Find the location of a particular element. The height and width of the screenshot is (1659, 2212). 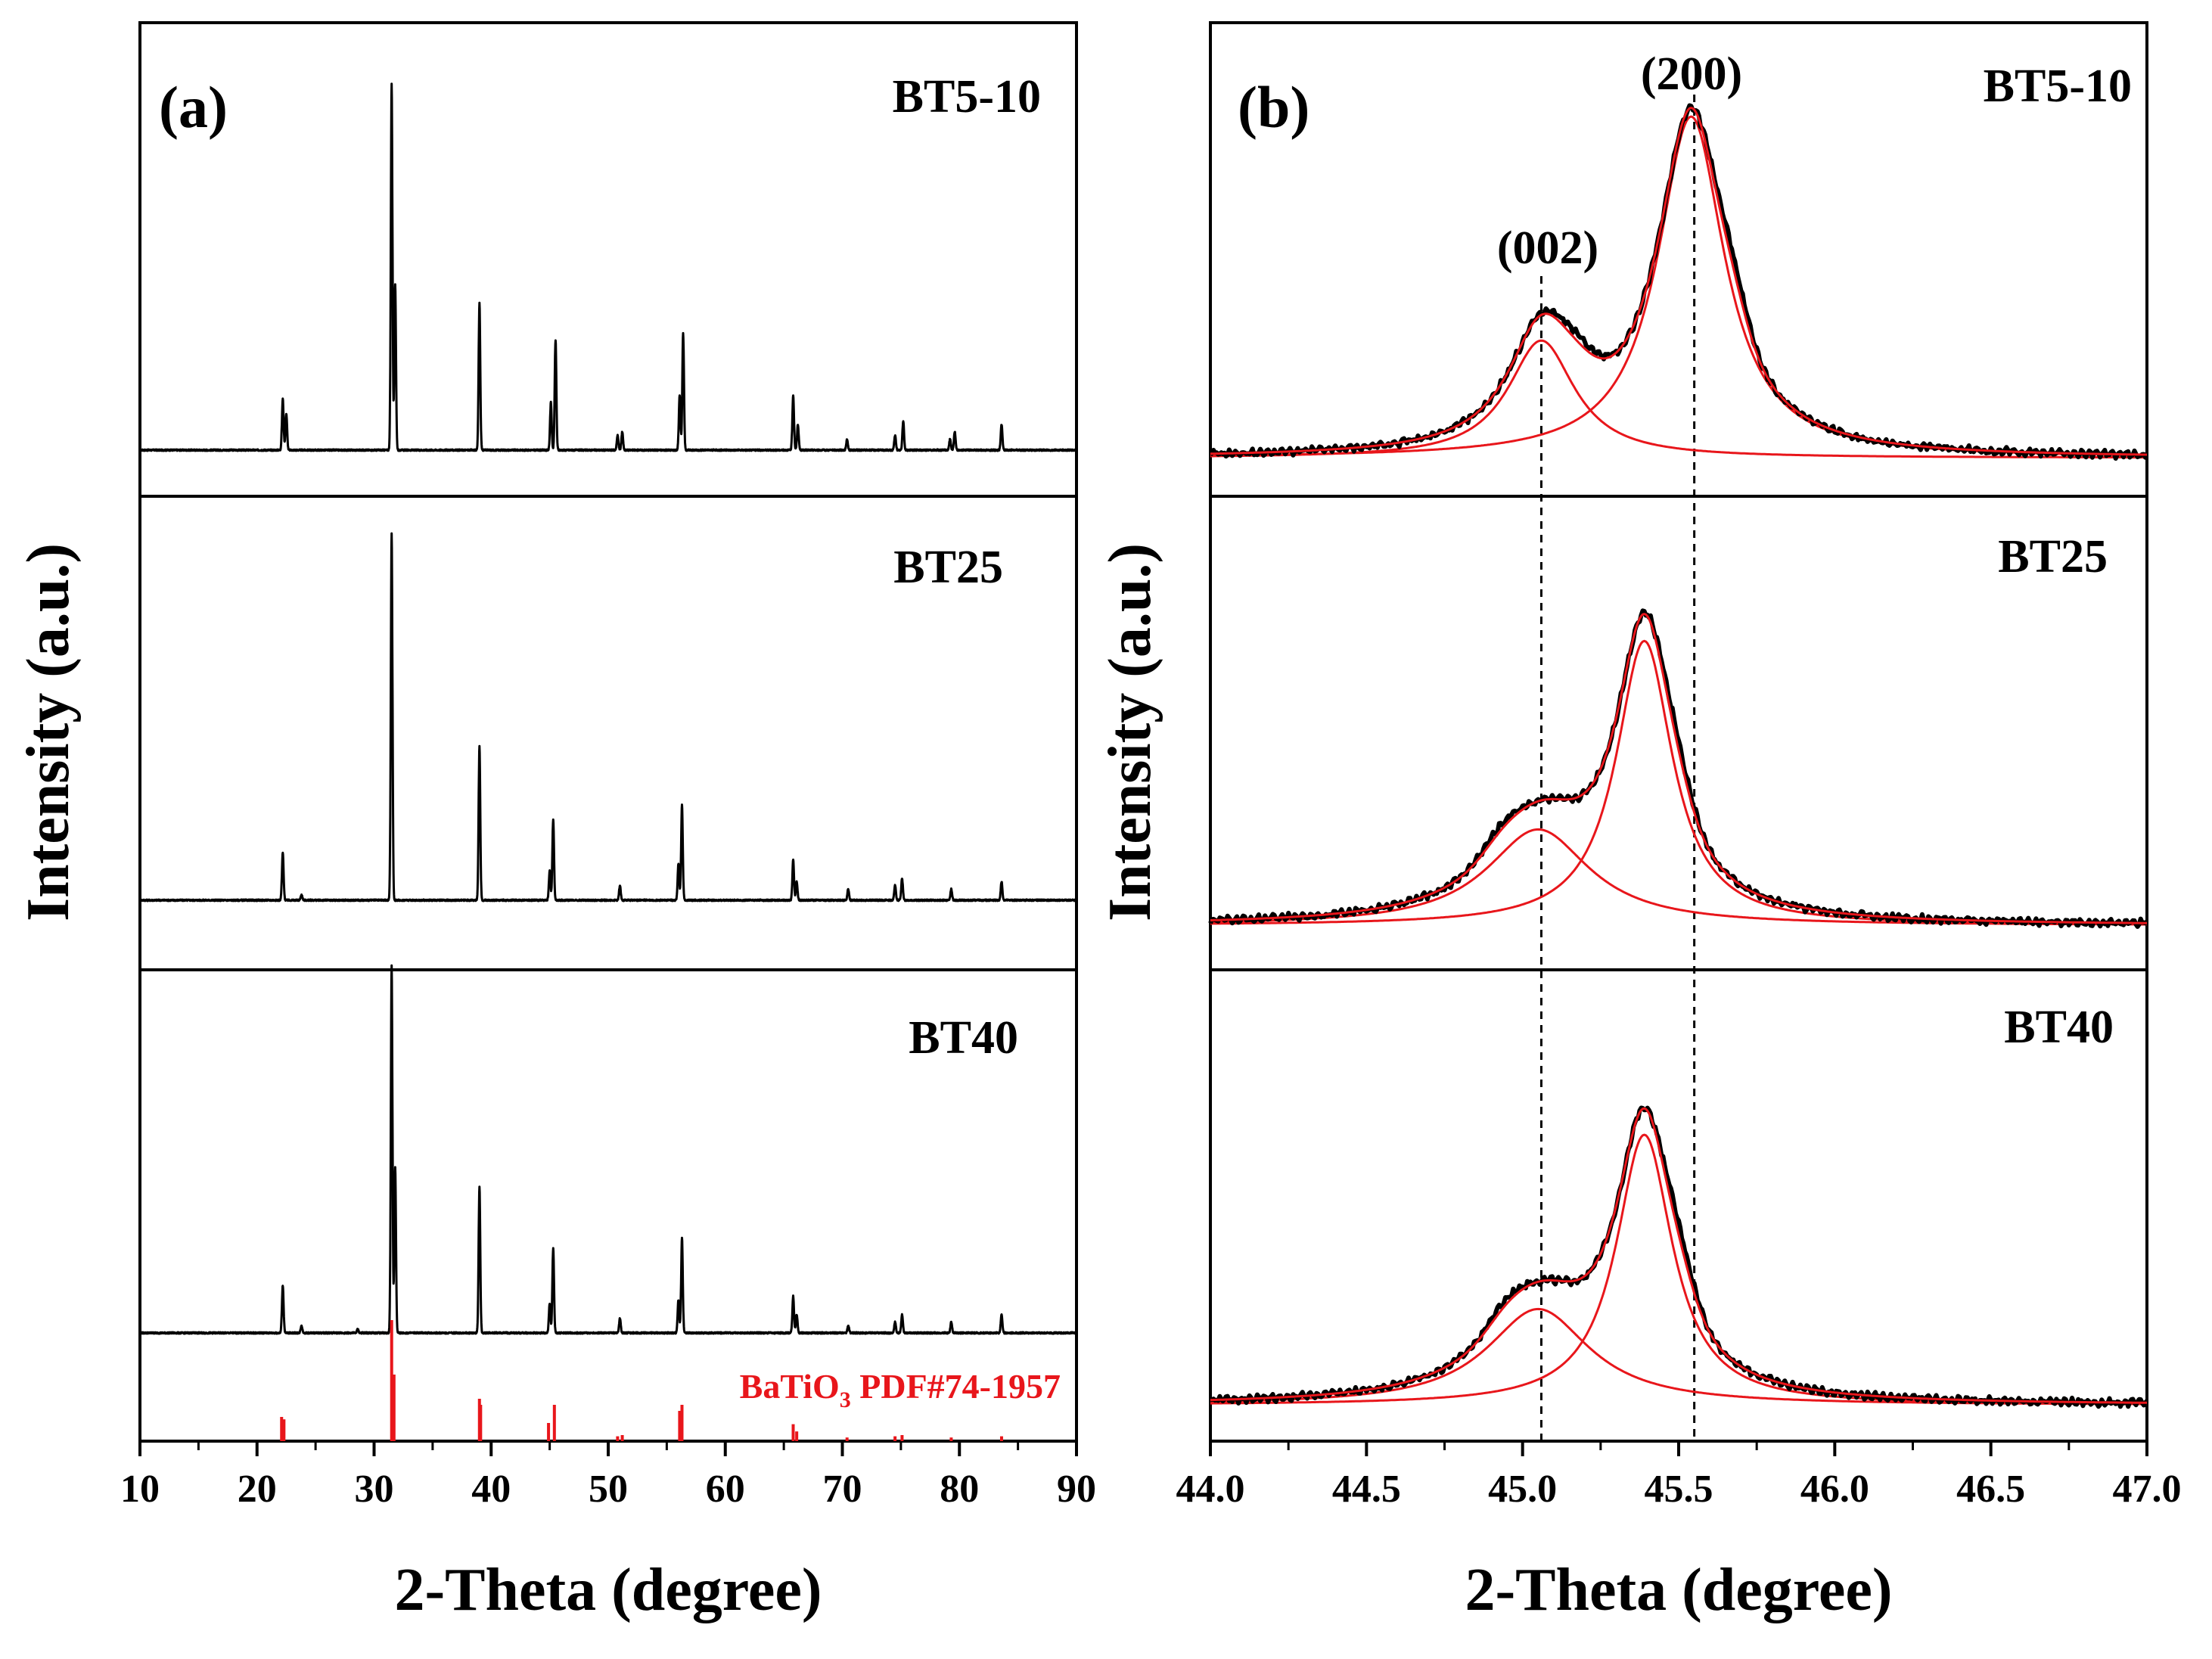

panel-b-tick-label: 44.0 is located at coordinates (1210, 1490).